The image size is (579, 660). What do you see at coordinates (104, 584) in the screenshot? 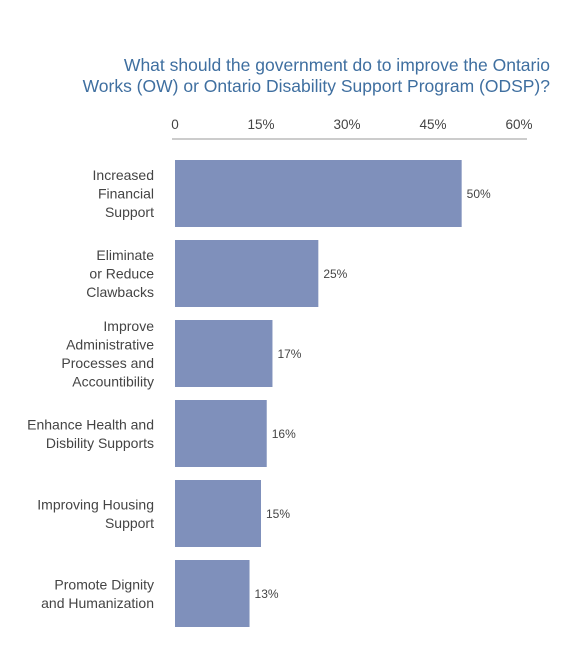
I see `category-label-5-line-0: Promote Dignity` at bounding box center [104, 584].